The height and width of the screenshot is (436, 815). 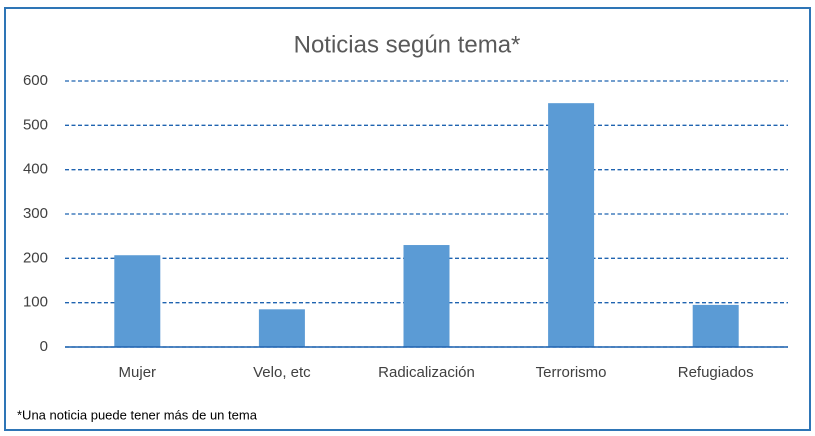 I want to click on y-tick-label: 100, so click(x=35, y=302).